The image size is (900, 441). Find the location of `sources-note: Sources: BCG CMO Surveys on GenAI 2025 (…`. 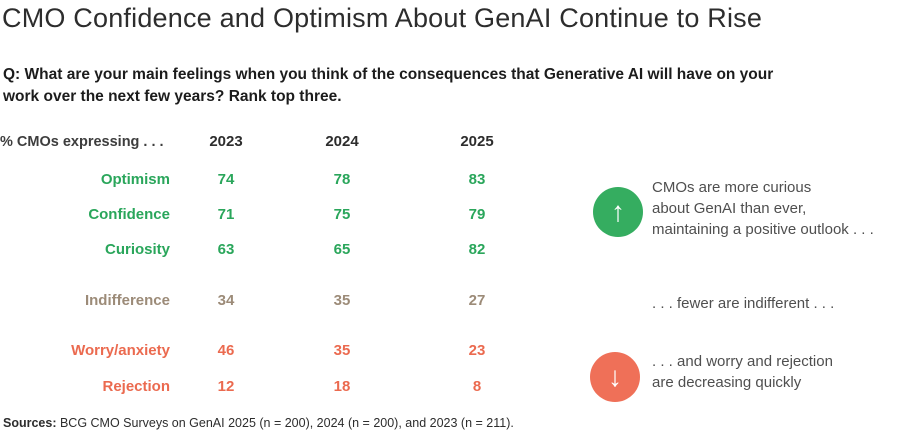

sources-note: Sources: BCG CMO Surveys on GenAI 2025 (… is located at coordinates (258, 423).